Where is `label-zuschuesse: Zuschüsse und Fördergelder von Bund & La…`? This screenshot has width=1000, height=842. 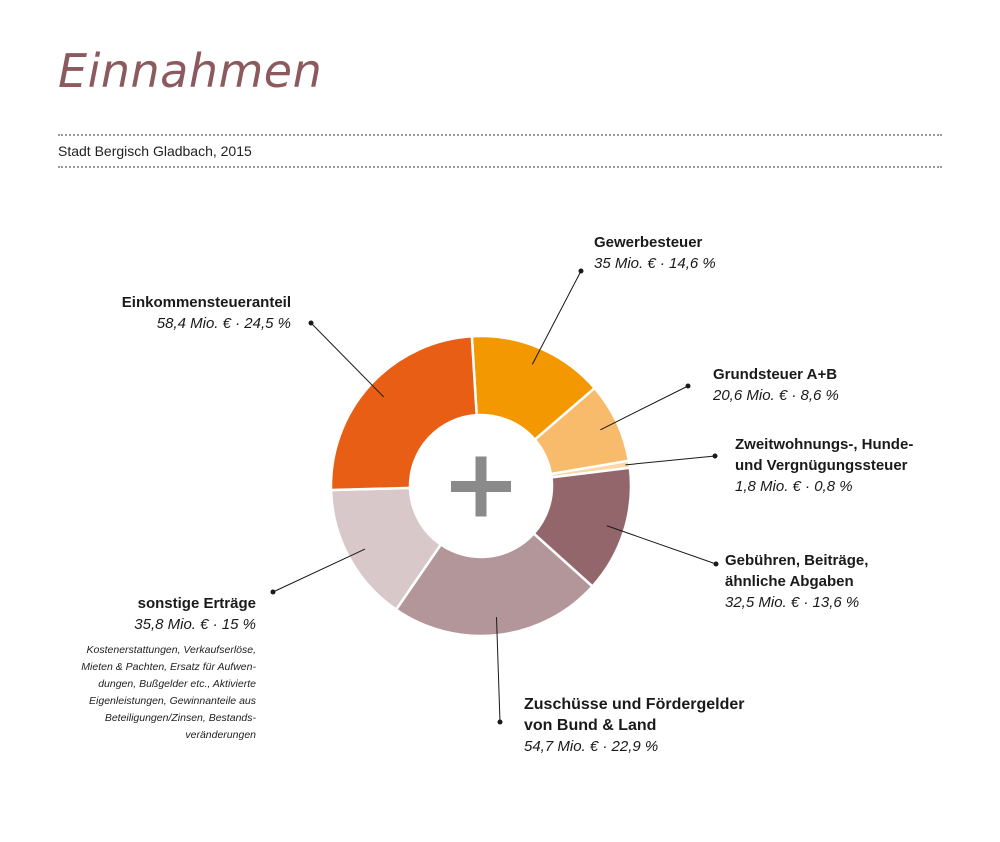 label-zuschuesse: Zuschüsse und Fördergelder von Bund & La… is located at coordinates (634, 726).